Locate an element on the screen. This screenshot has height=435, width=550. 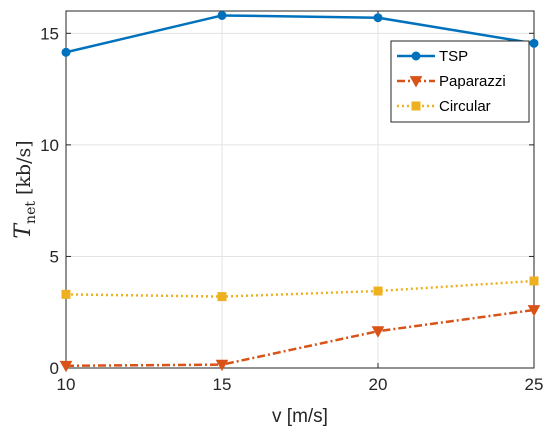
x-tick-label: 15 is located at coordinates (222, 384).